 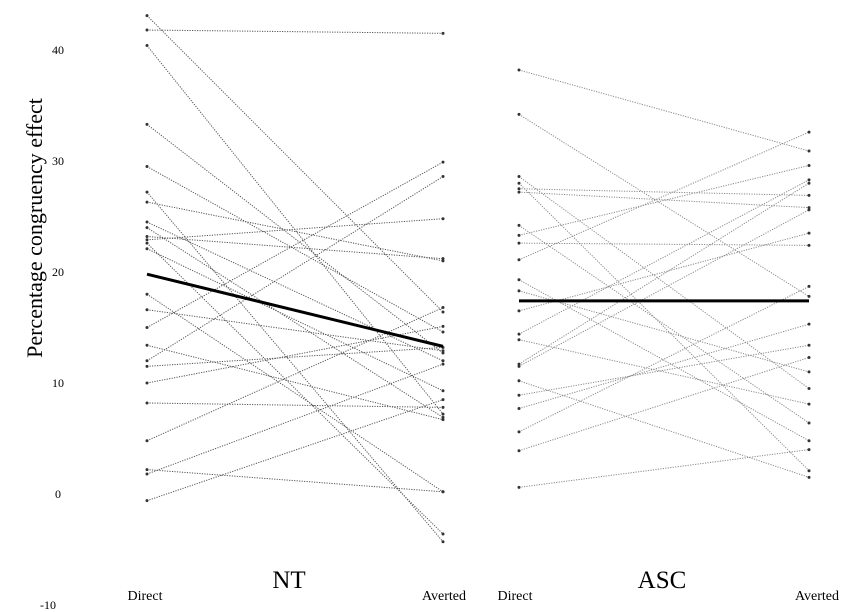 I want to click on asc-averted-label: Averted, so click(x=817, y=596).